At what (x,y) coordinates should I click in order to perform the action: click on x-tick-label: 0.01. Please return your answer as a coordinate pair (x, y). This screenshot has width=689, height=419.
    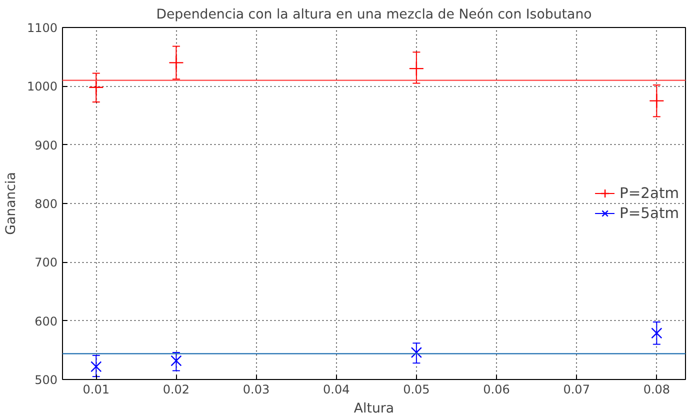
    Looking at the image, I should click on (96, 389).